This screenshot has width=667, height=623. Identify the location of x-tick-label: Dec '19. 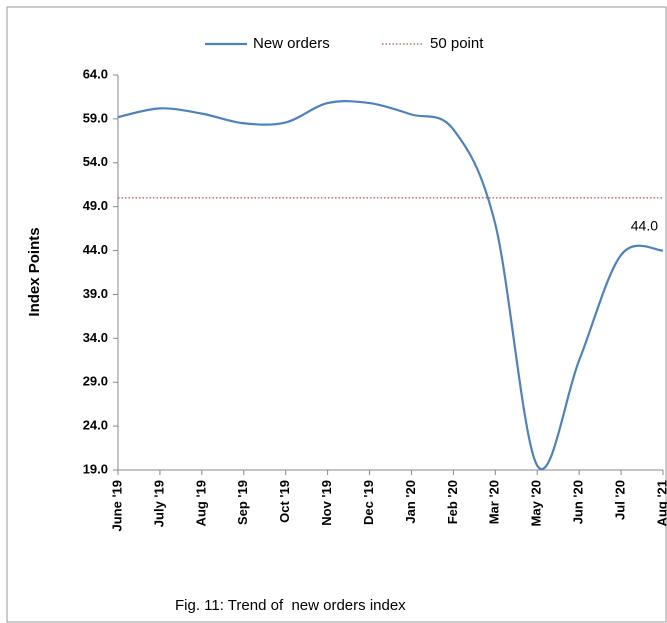
(368, 502).